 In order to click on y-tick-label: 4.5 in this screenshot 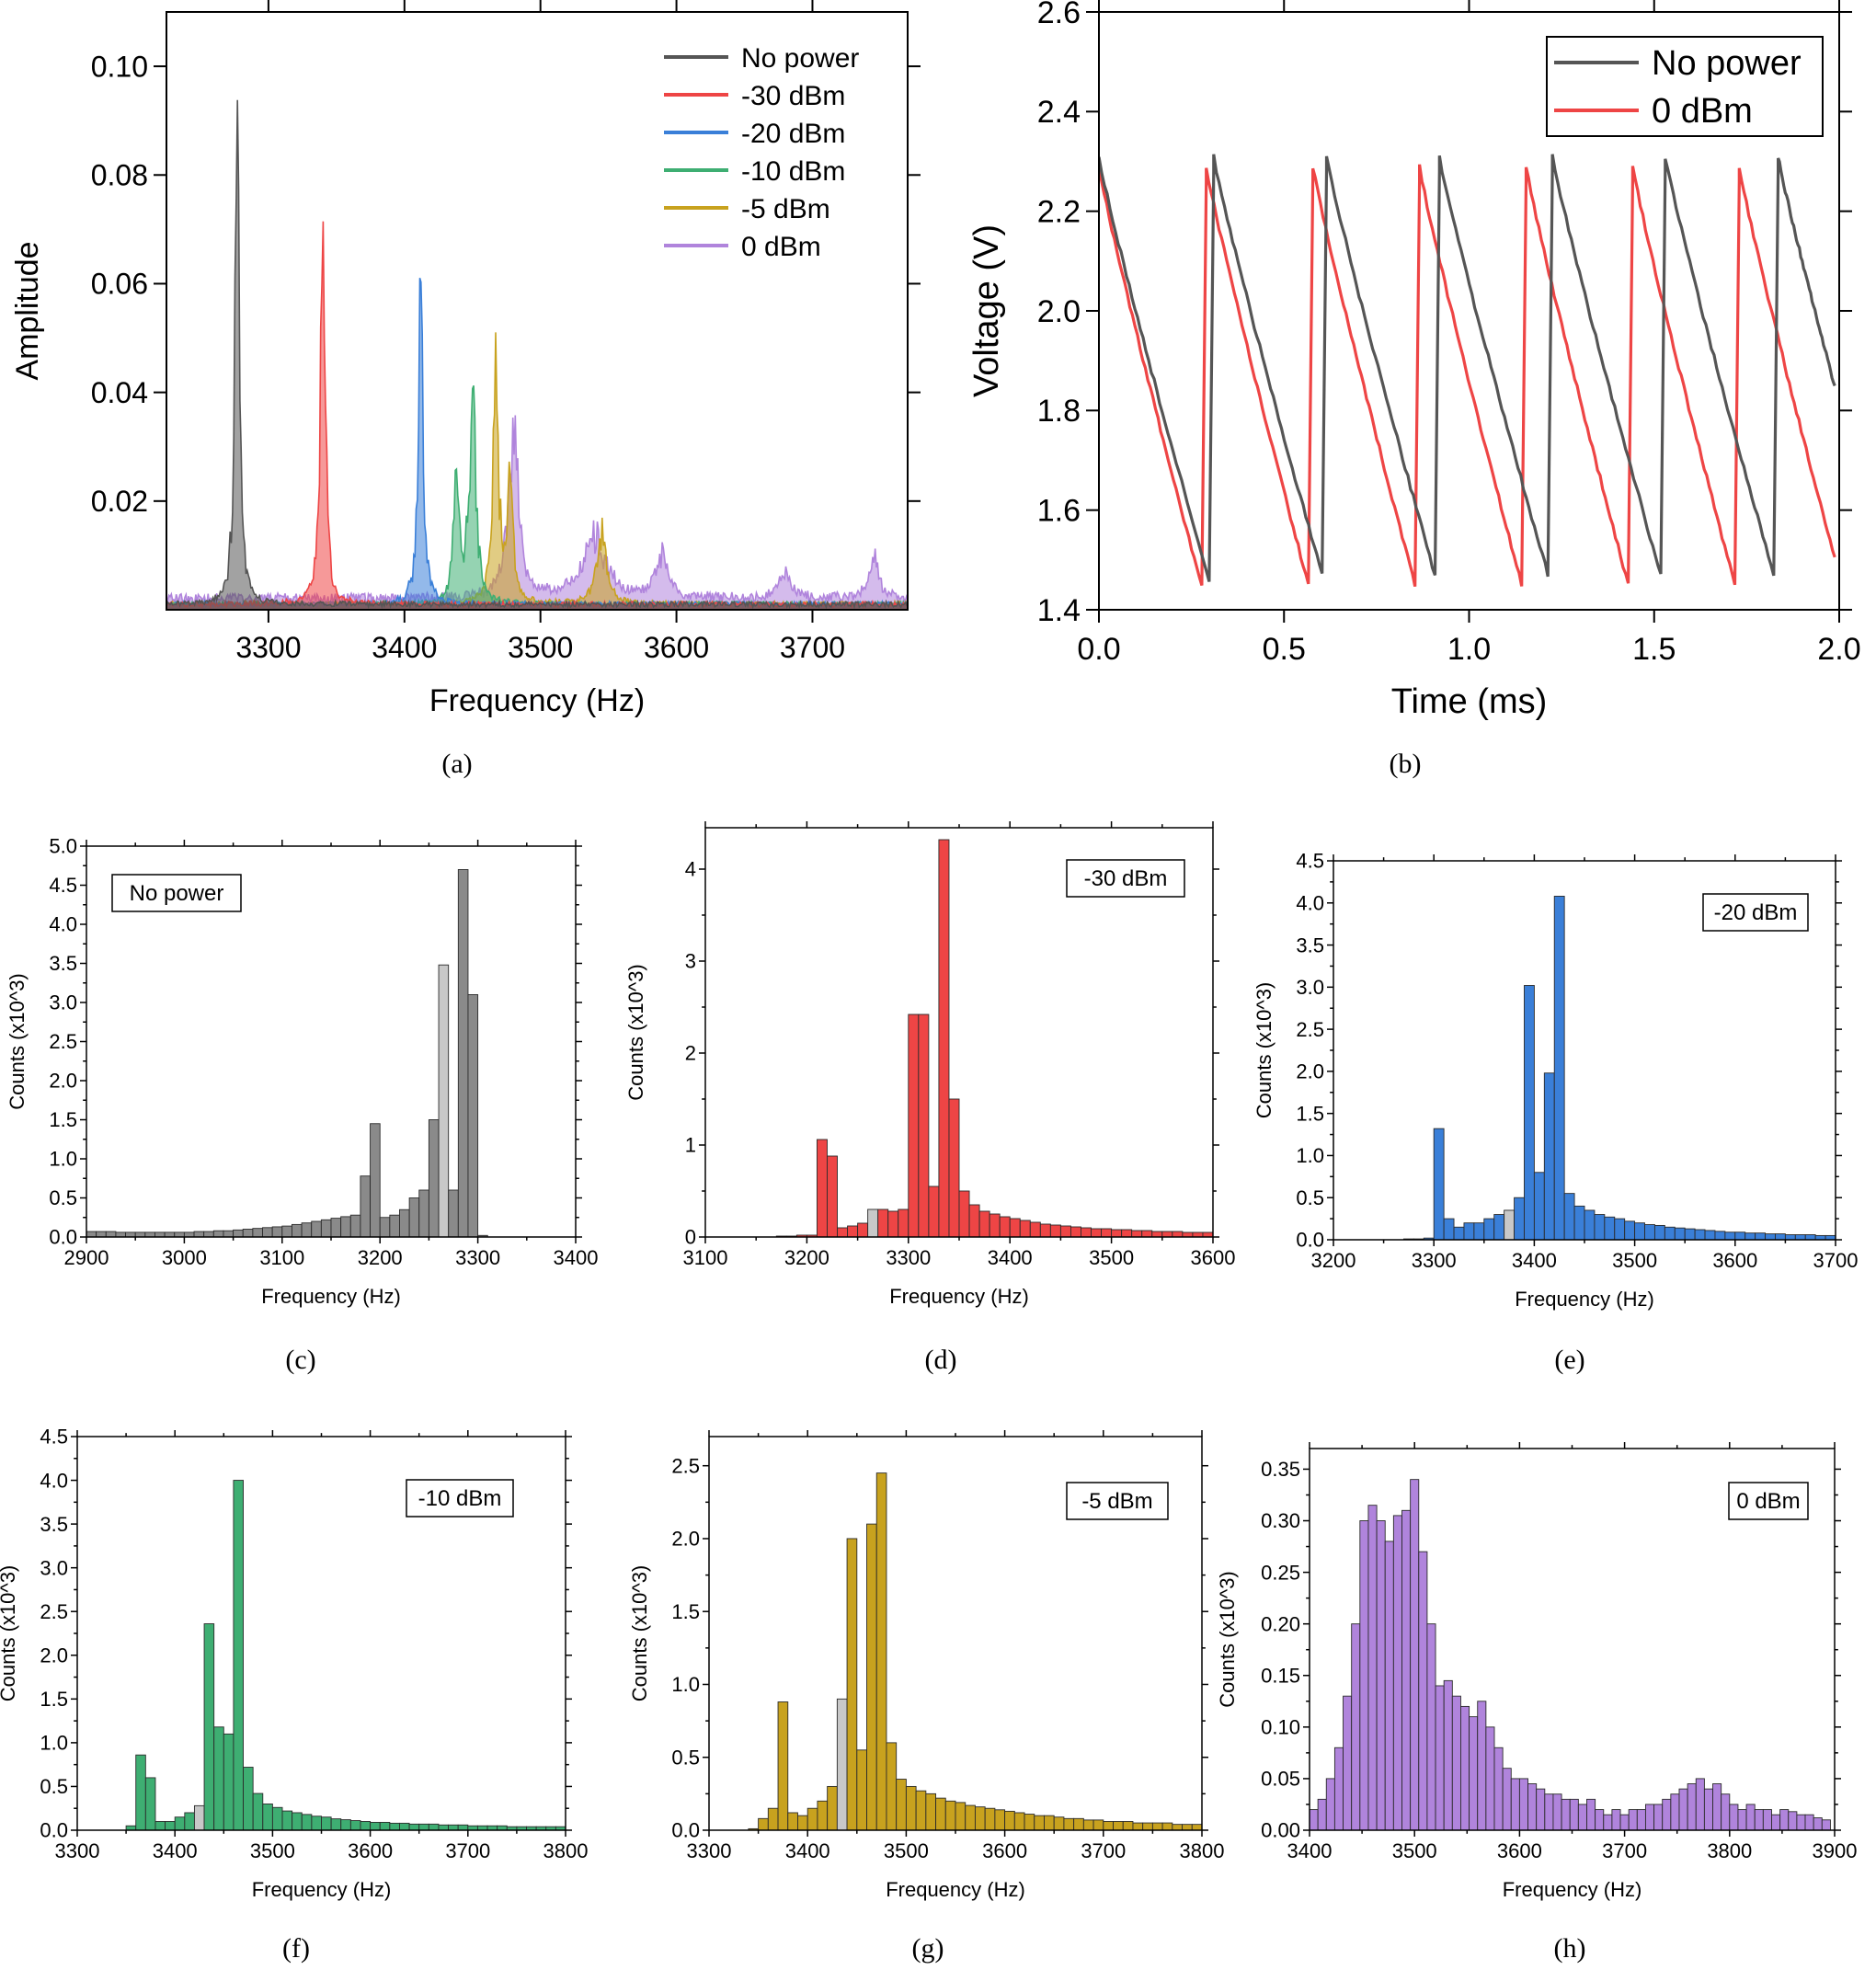, I will do `click(54, 1437)`.